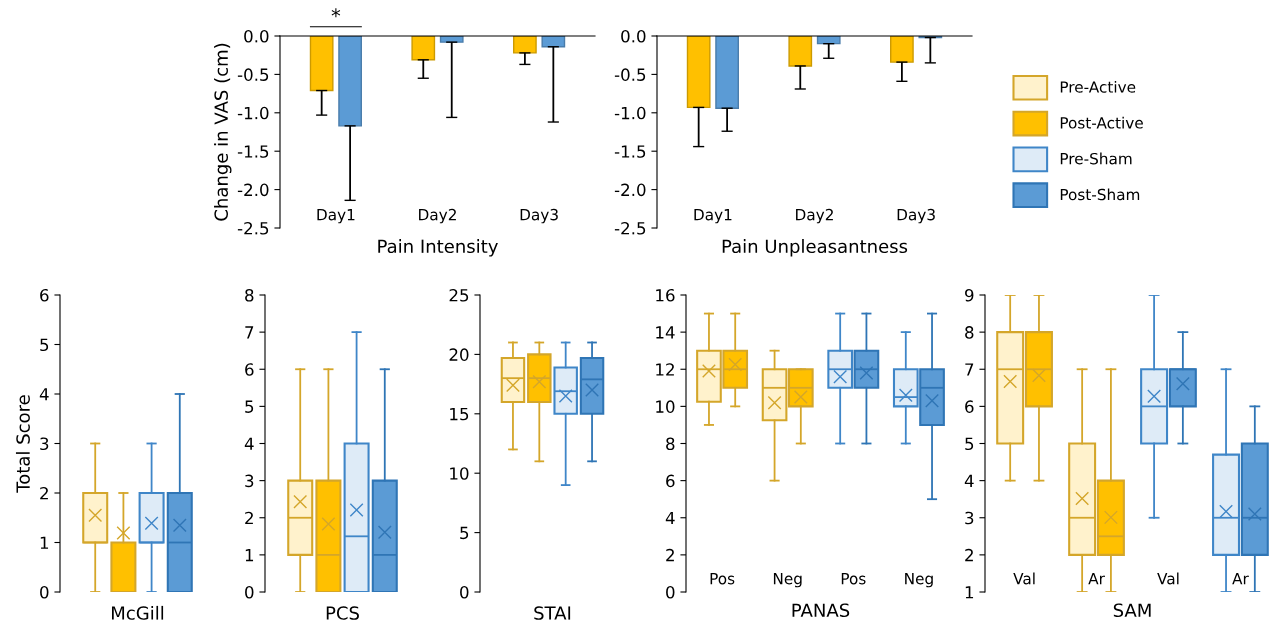 The width and height of the screenshot is (1285, 625). What do you see at coordinates (815, 248) in the screenshot?
I see `x-axis-title: Pain Unpleasantness` at bounding box center [815, 248].